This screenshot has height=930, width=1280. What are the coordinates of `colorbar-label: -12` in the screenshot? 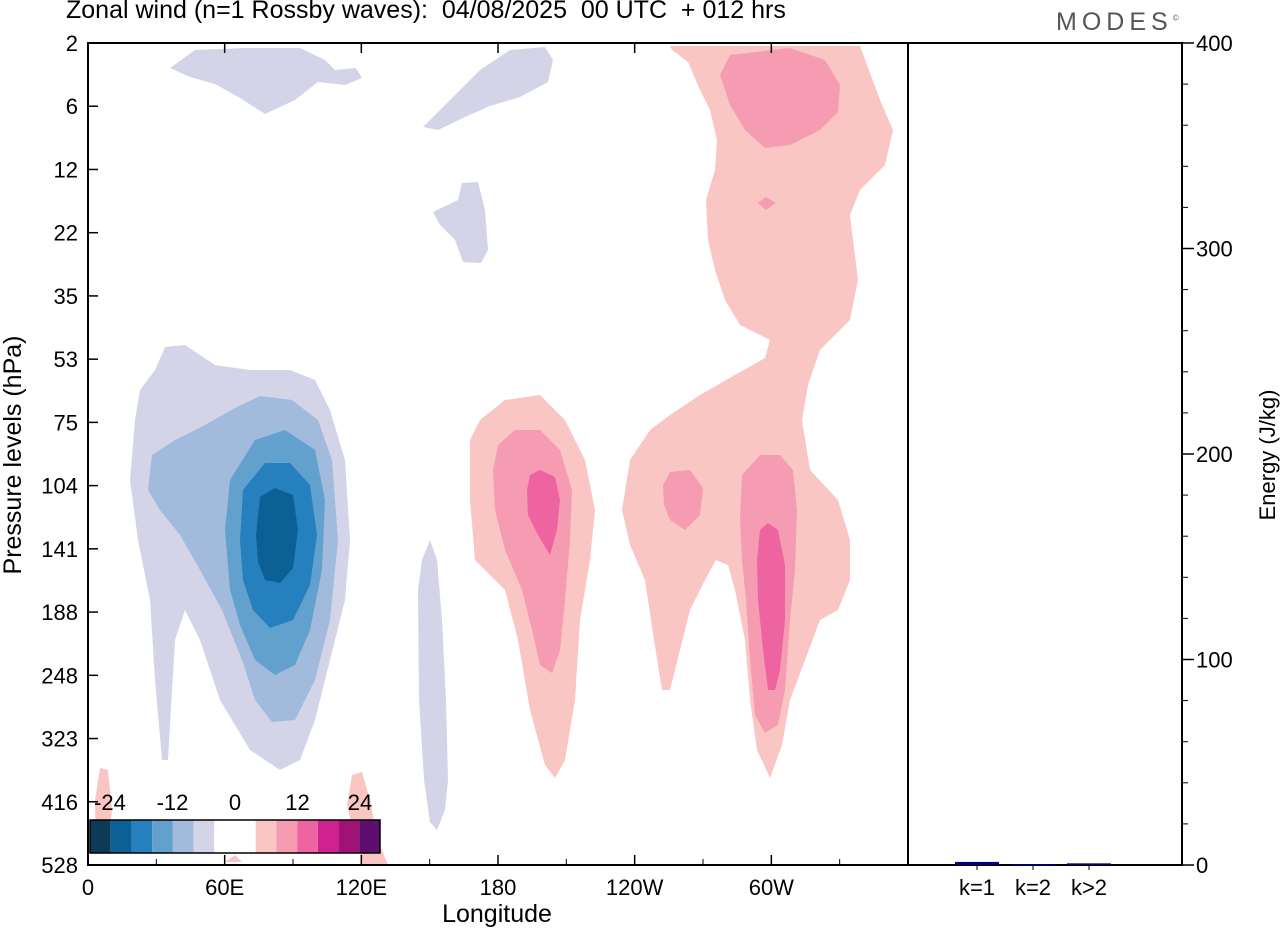 It's located at (173, 802).